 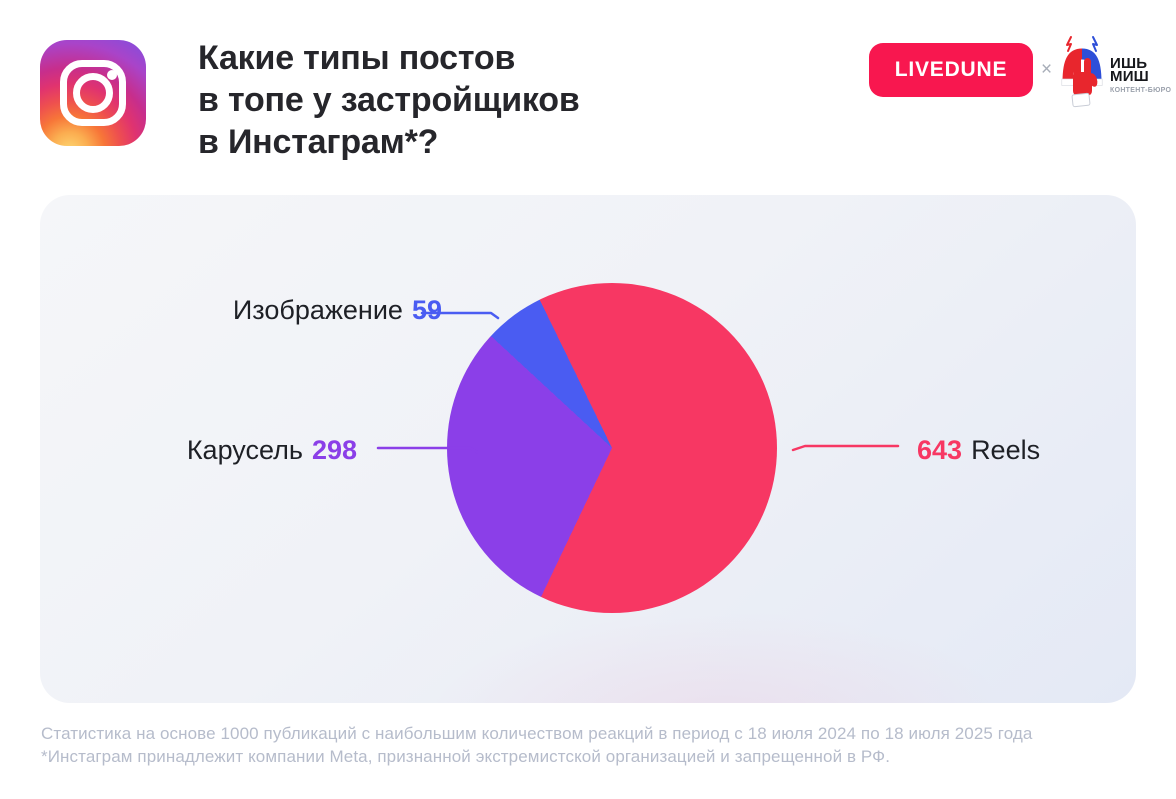 What do you see at coordinates (112, 75) in the screenshot?
I see `instagram-camera-flash-dot` at bounding box center [112, 75].